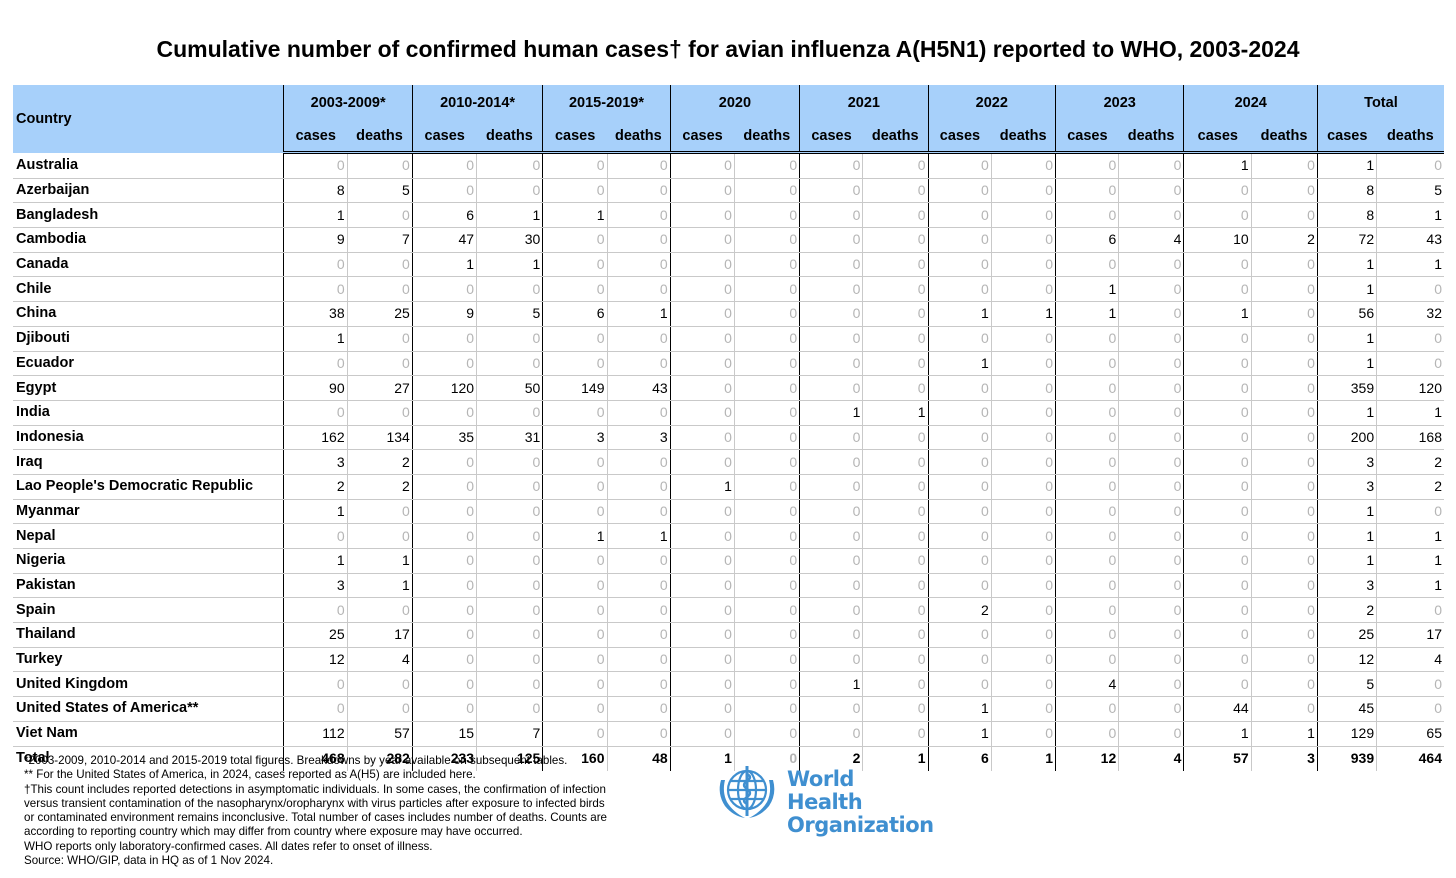 This screenshot has height=878, width=1456. I want to click on deaths-cell: 282, so click(379, 758).